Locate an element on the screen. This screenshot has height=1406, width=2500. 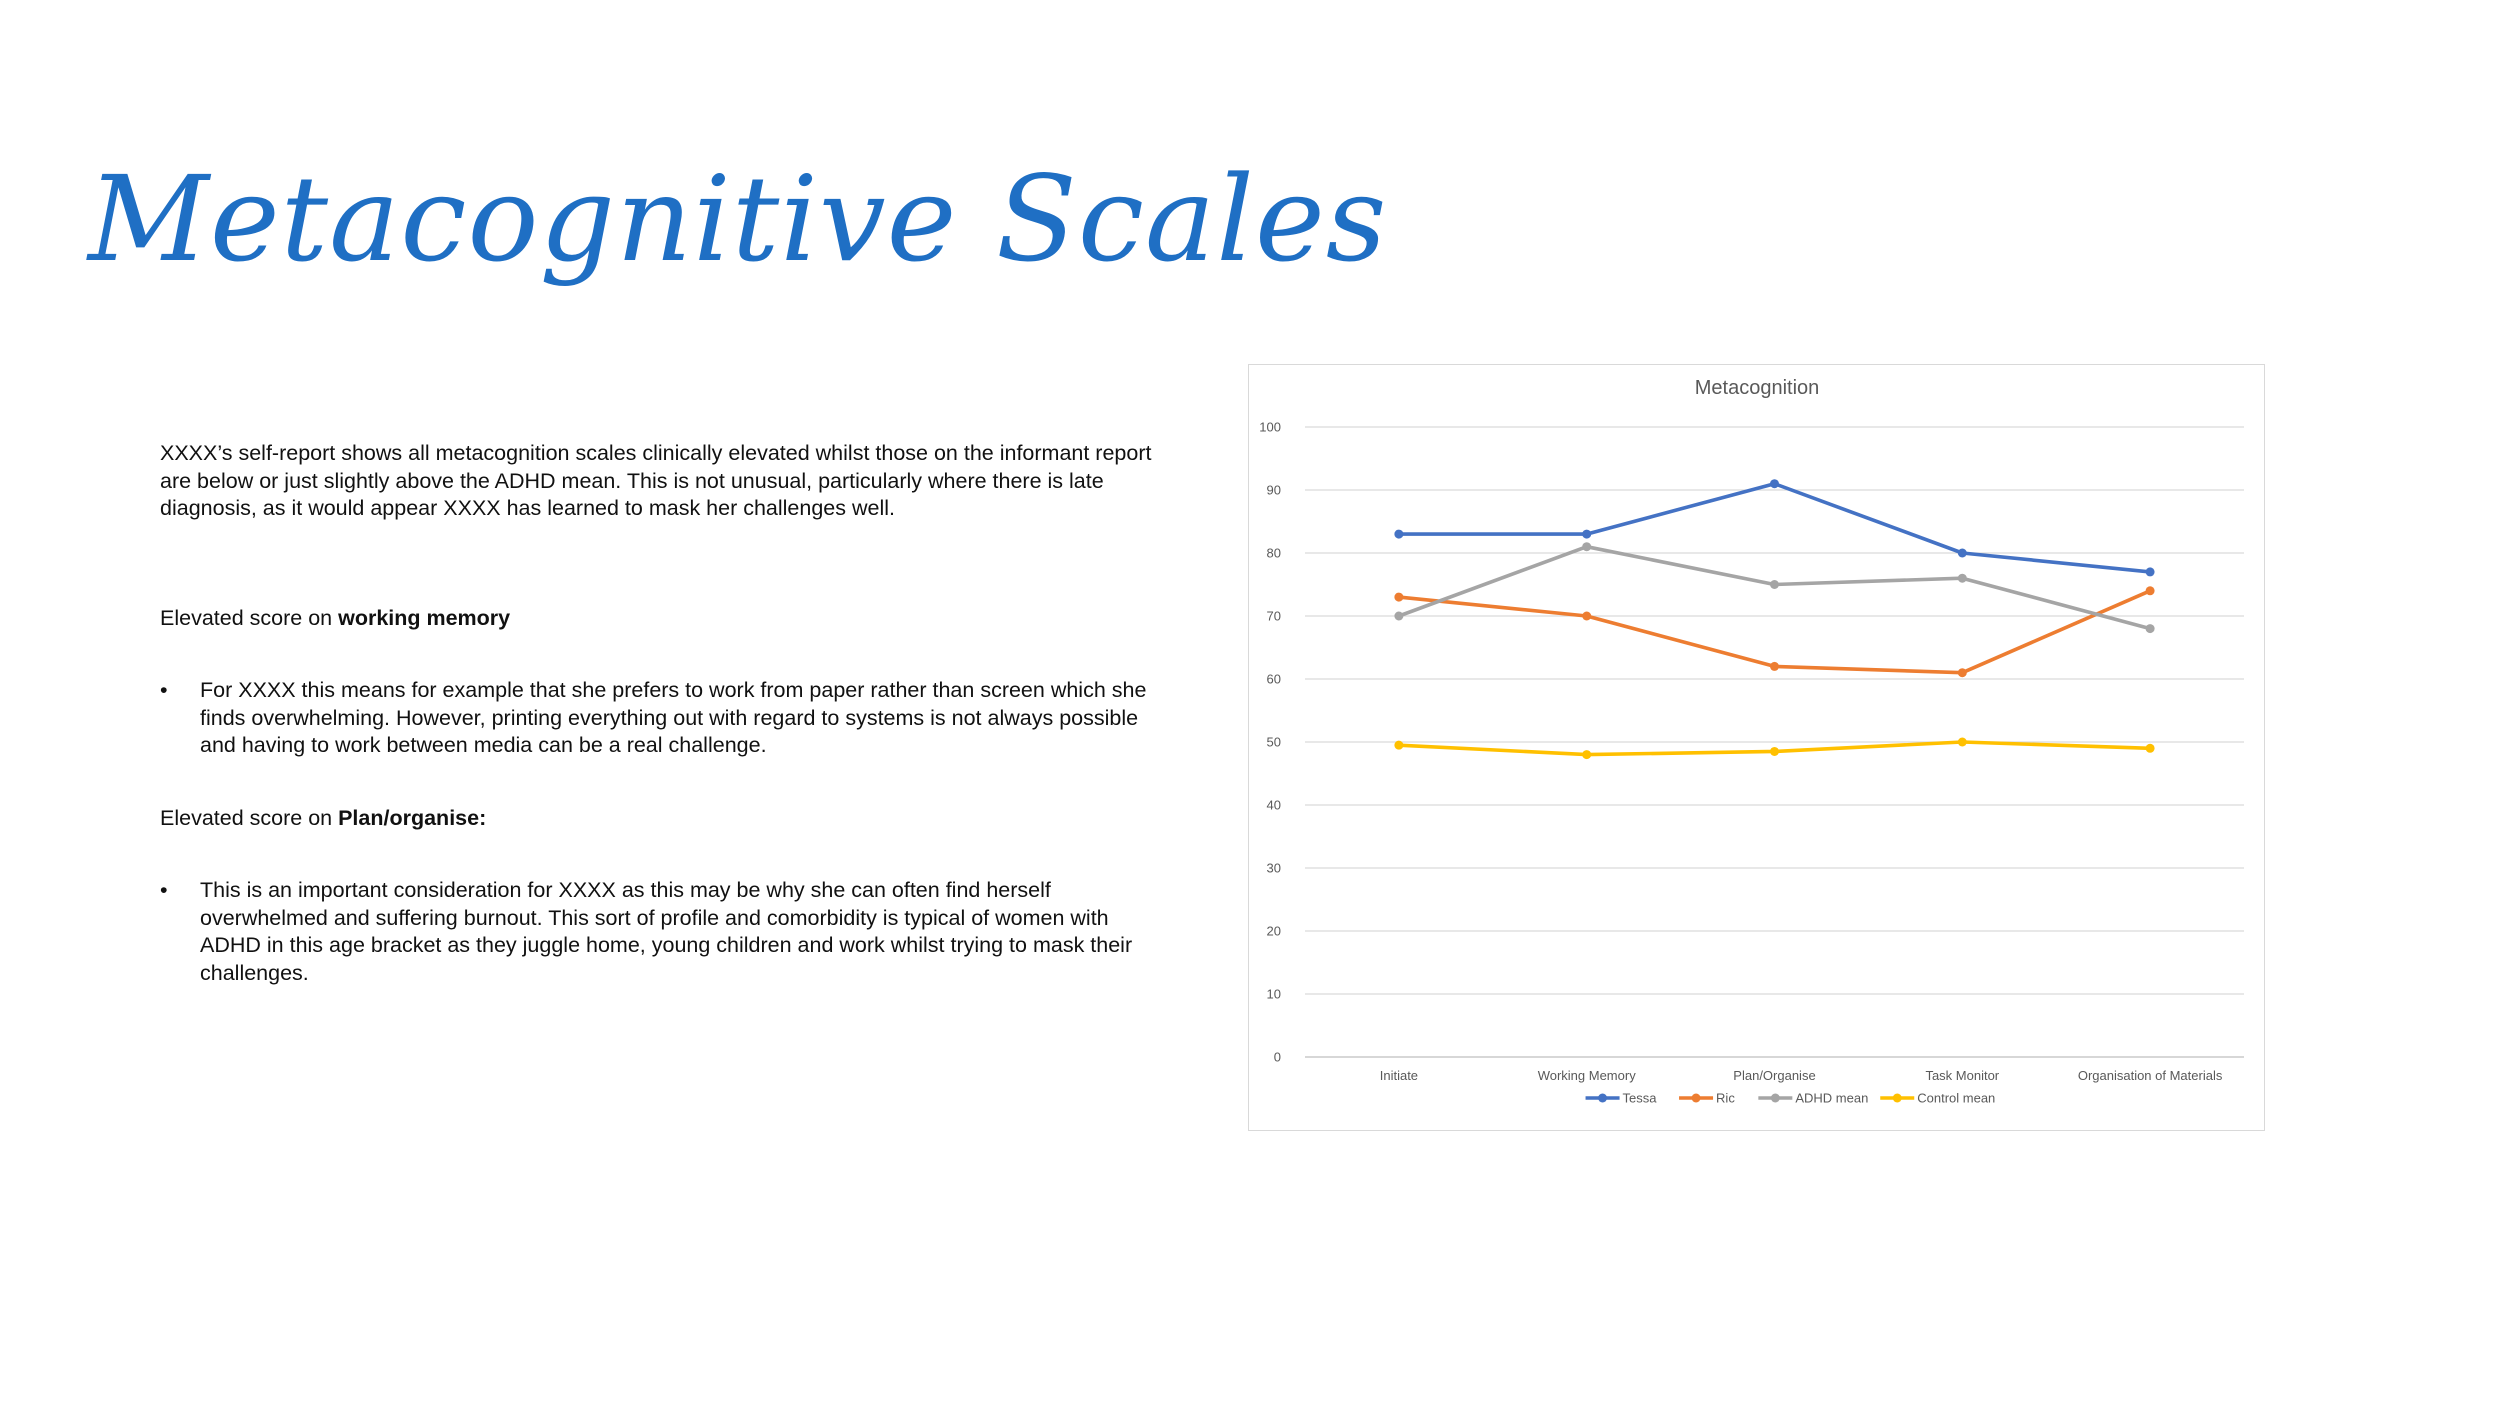
y-tick-label: 100 is located at coordinates (1270, 427).